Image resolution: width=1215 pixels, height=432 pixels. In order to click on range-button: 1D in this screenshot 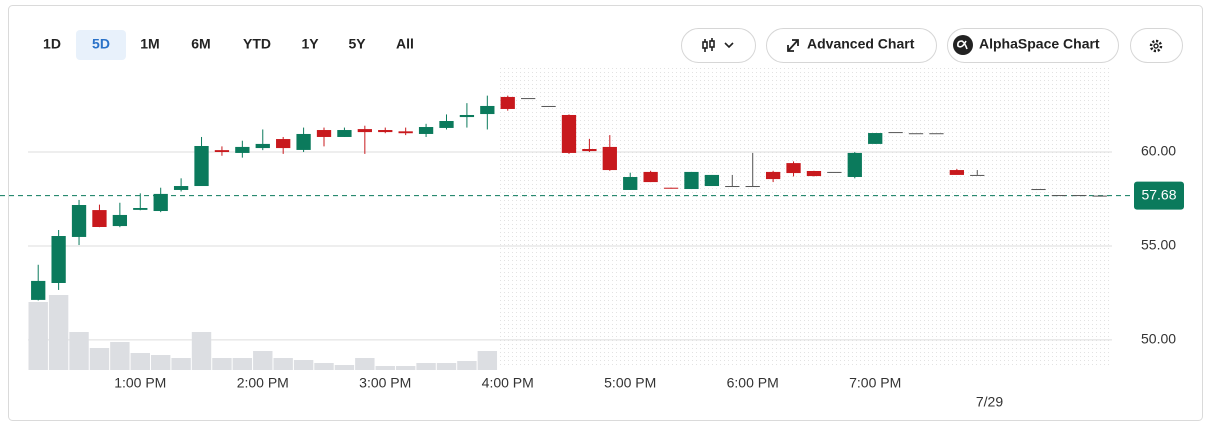, I will do `click(52, 44)`.